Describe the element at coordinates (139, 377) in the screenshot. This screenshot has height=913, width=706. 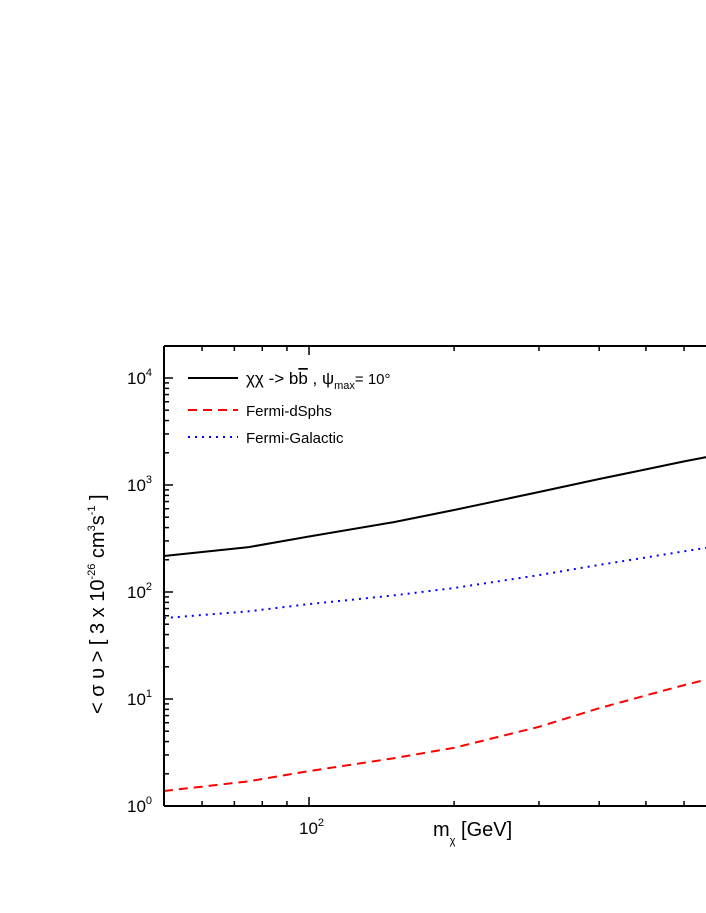
I see `y-tick-label: 10⁴` at that location.